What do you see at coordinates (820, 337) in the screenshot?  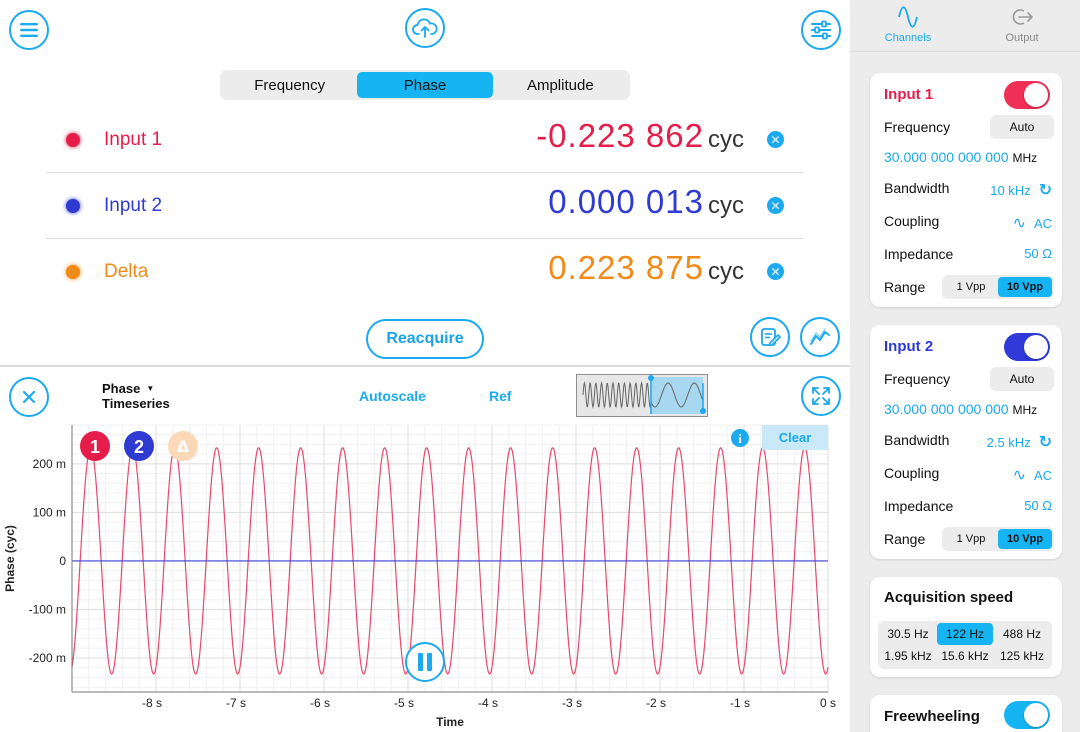 I see `chart-view-button` at bounding box center [820, 337].